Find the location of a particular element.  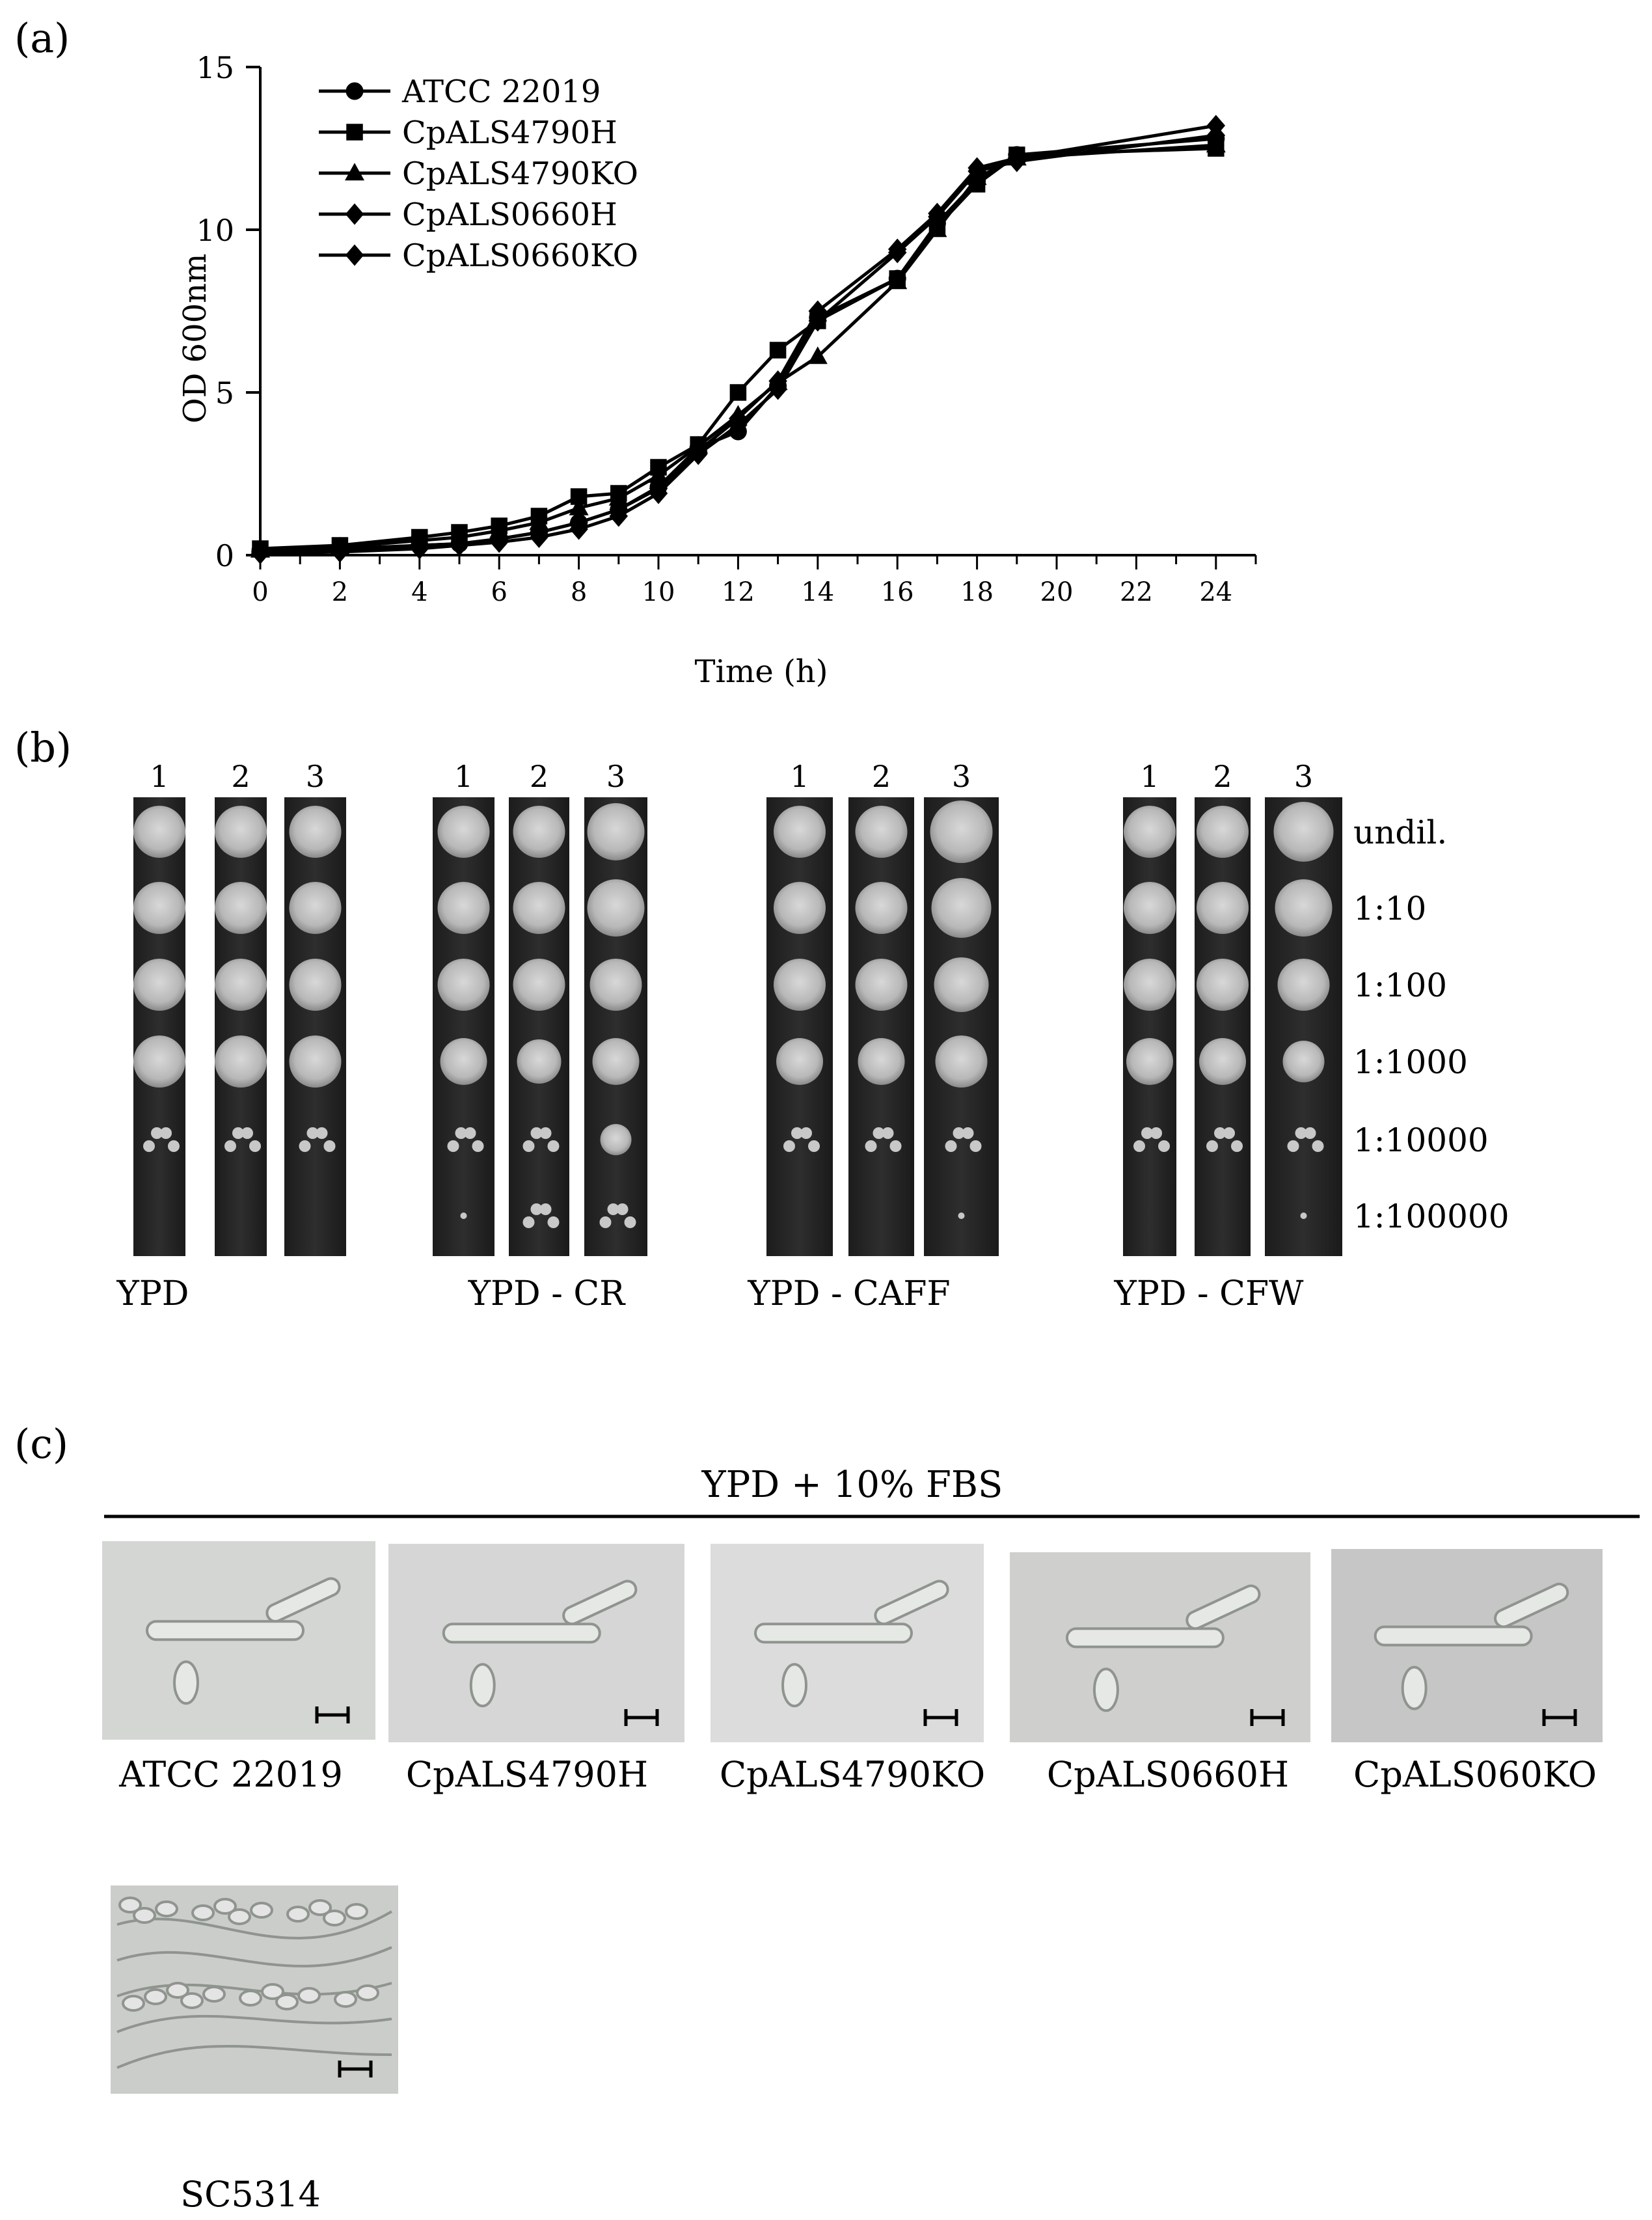

y-axis-label: OD 600nm is located at coordinates (195, 338).